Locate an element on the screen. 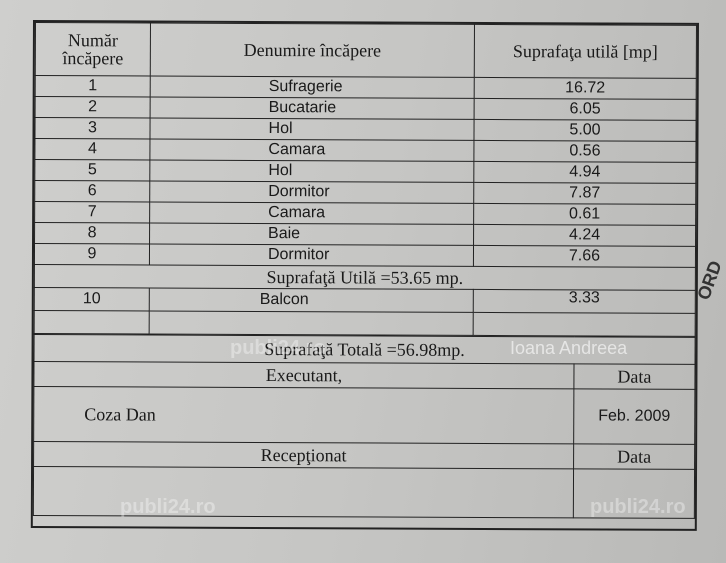 Image resolution: width=726 pixels, height=563 pixels. room-name: Balcon is located at coordinates (311, 300).